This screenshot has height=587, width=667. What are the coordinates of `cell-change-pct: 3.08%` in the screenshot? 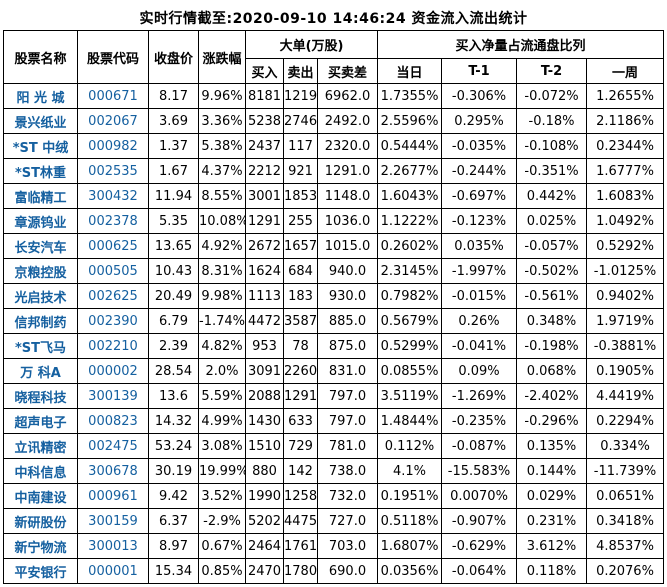 It's located at (222, 446).